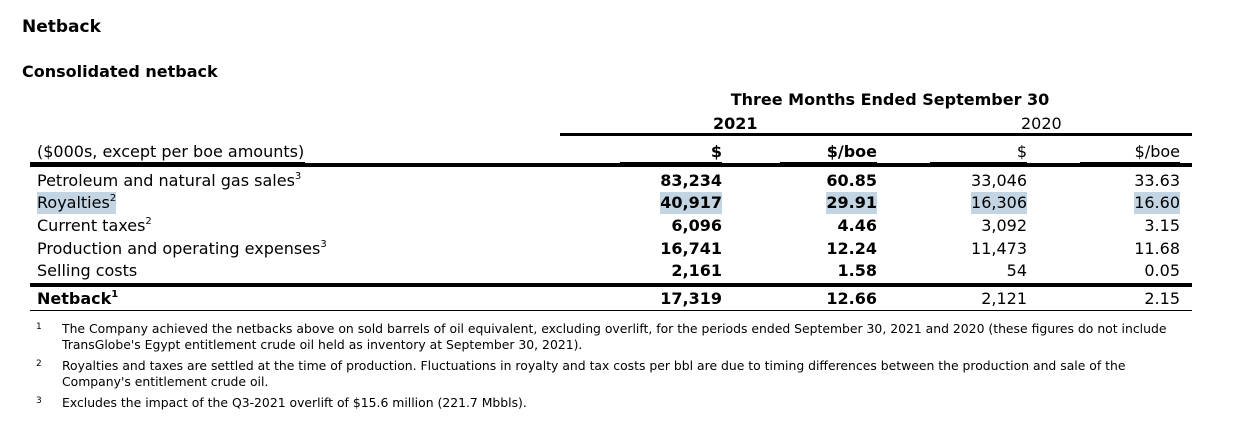 Image resolution: width=1240 pixels, height=433 pixels. I want to click on cell-2020-per-boe: 0.05, so click(1162, 270).